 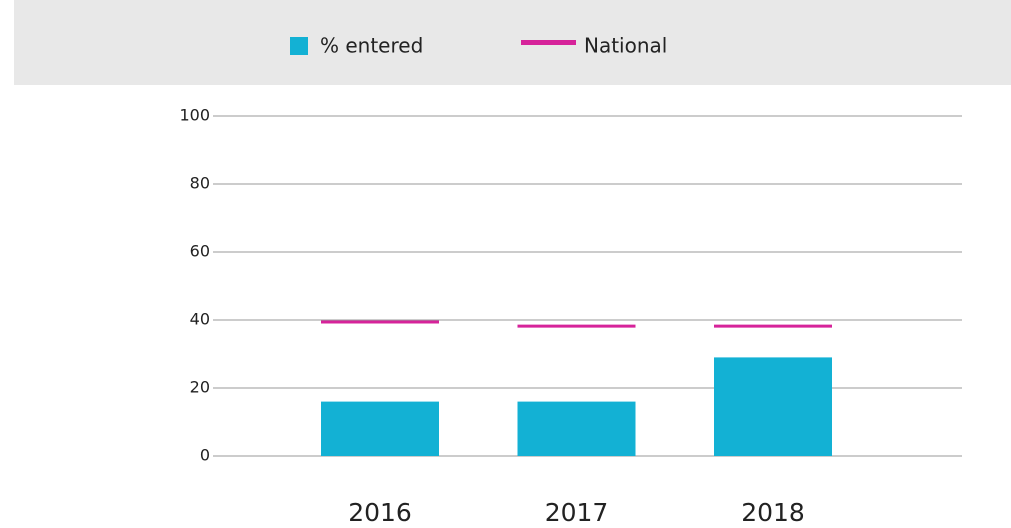 I want to click on y-tick-label: 60, so click(x=200, y=251).